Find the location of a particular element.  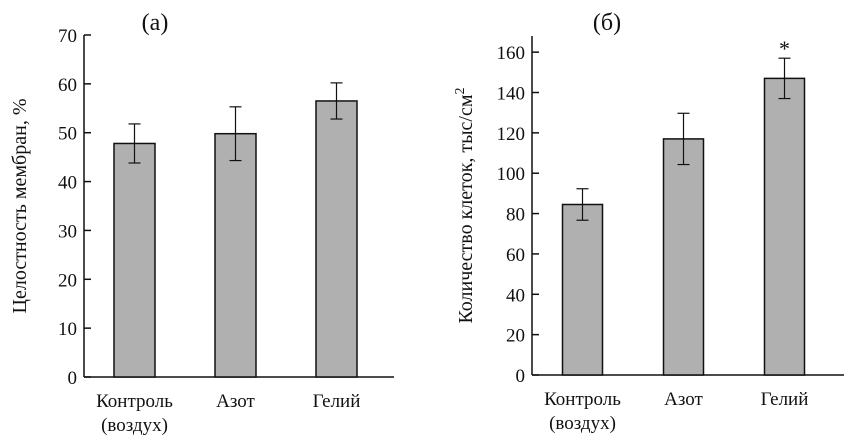

y-axis-label-text: Целостность мембран, % is located at coordinates (20, 206).